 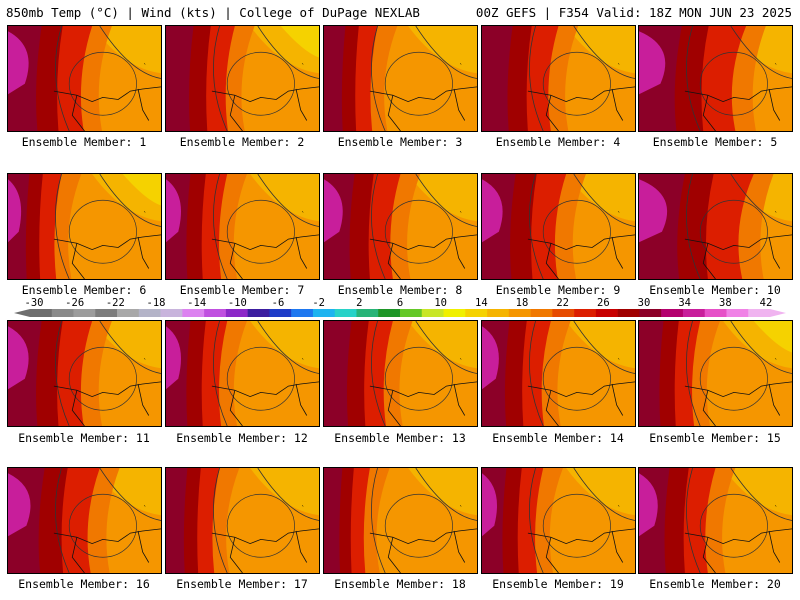 I want to click on member-label: Ensemble Member: 6, so click(x=84, y=290).